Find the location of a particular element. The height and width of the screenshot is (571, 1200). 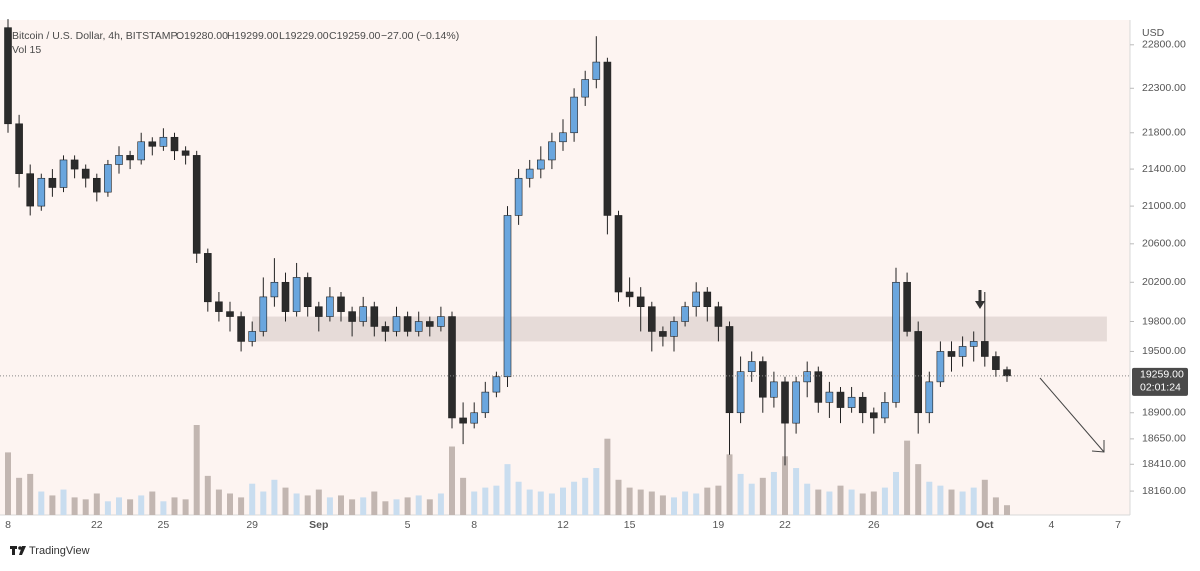

last-price-label: 19259.00 is located at coordinates (1162, 375).